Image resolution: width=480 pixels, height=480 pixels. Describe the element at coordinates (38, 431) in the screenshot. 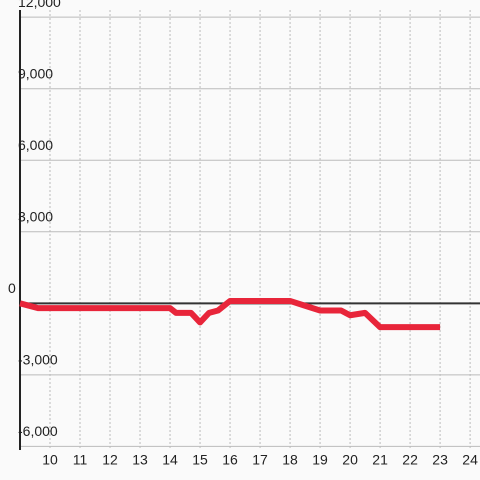

I see `y-tick-label: -6,000` at that location.